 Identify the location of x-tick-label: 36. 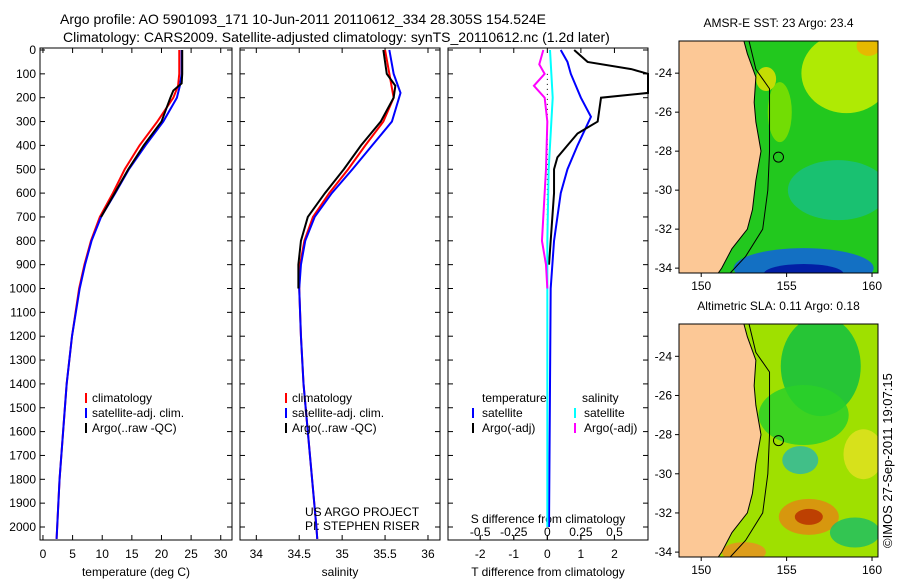
(428, 554).